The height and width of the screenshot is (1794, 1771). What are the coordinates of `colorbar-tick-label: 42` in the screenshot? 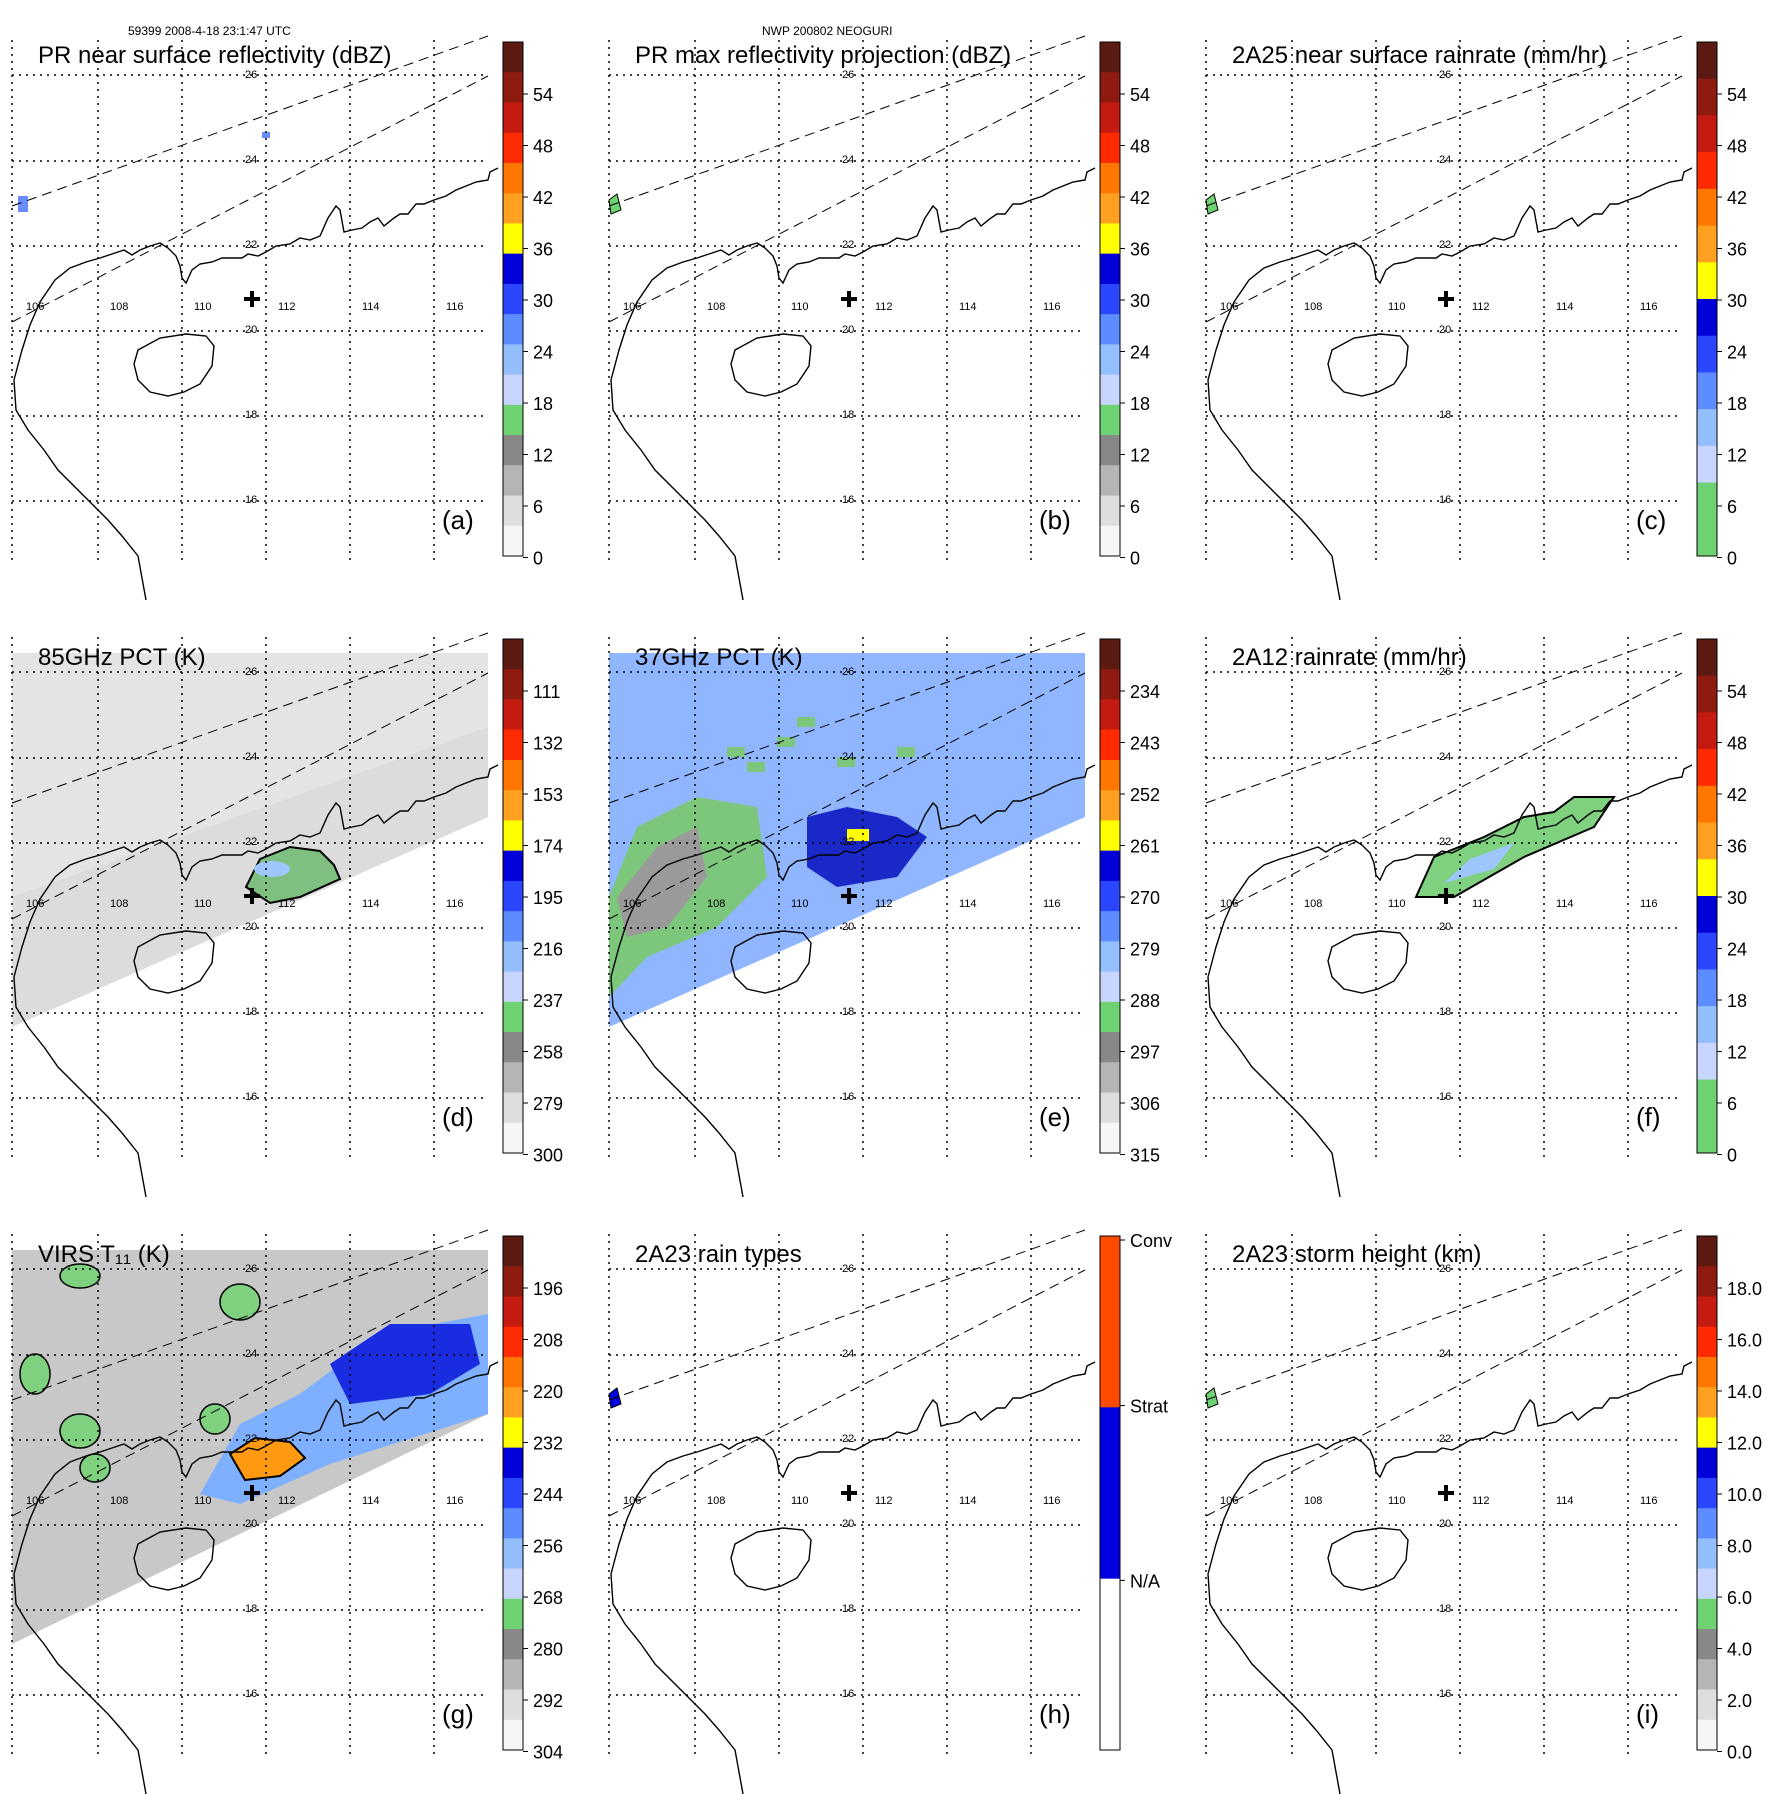 It's located at (1737, 198).